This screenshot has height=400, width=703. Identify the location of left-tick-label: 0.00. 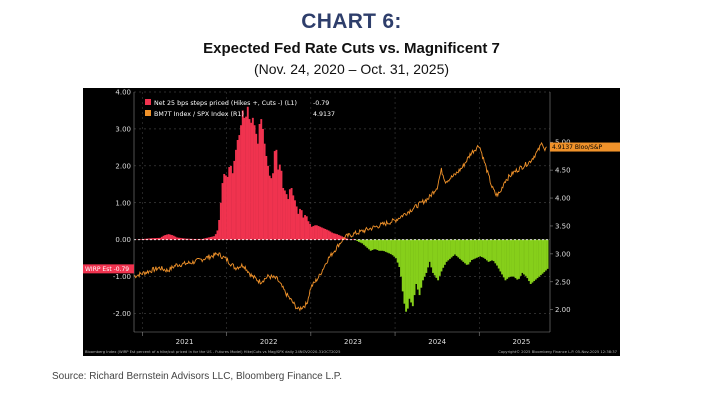
(123, 240).